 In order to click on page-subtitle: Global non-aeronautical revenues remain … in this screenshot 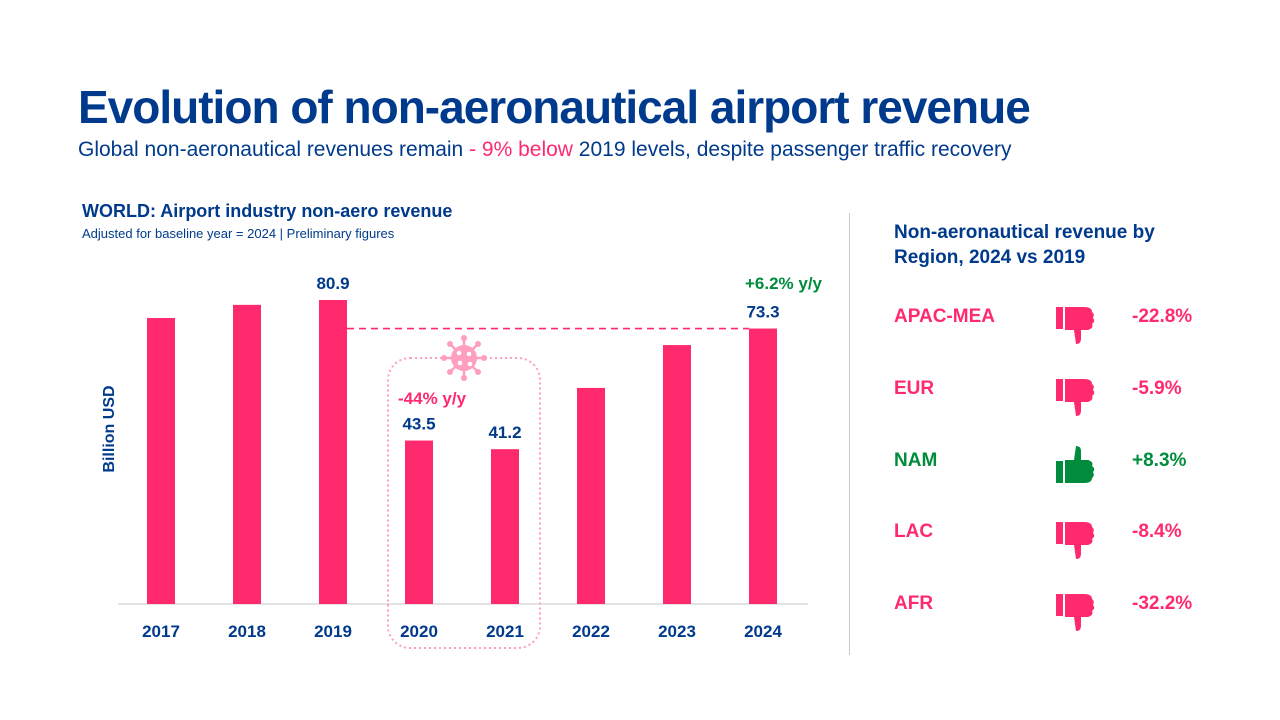, I will do `click(545, 150)`.